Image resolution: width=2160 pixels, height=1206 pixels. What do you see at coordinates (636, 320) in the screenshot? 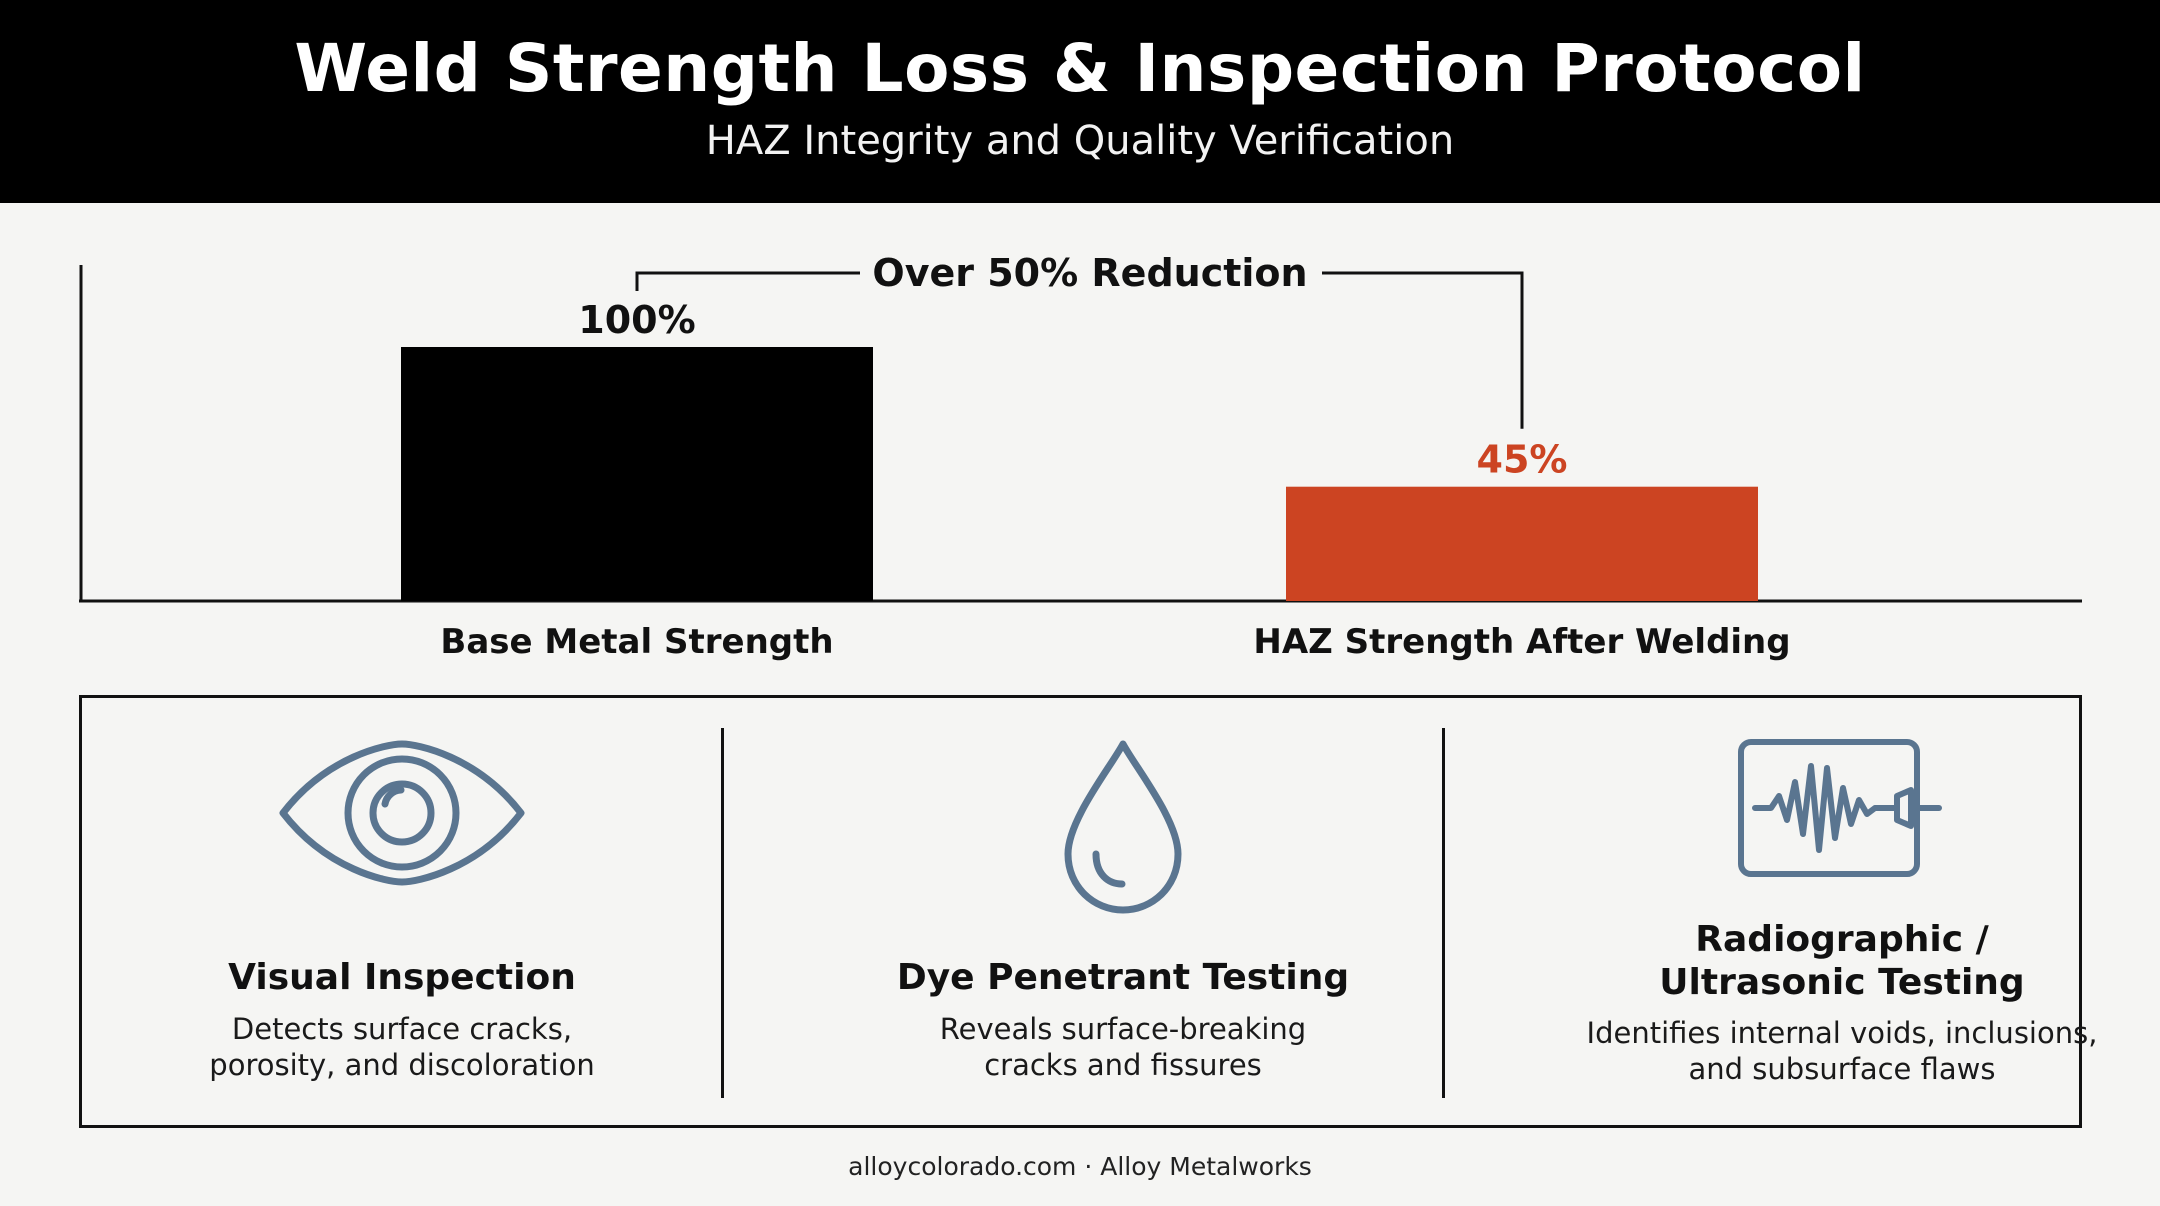
I see `data-label: 100%` at bounding box center [636, 320].